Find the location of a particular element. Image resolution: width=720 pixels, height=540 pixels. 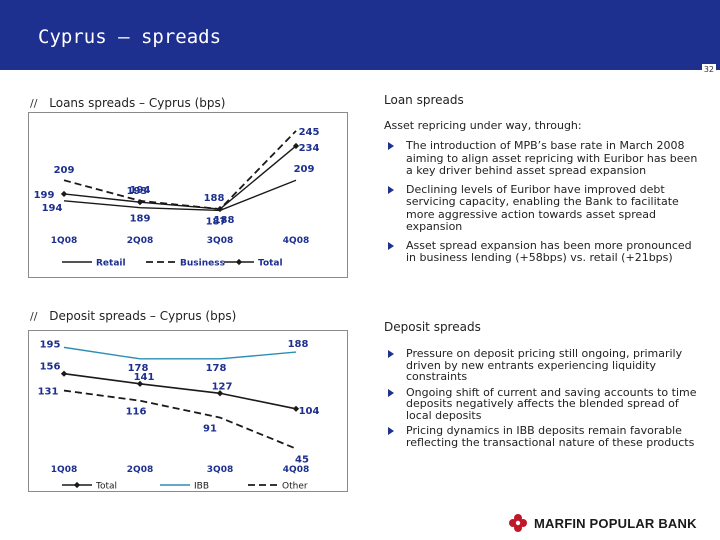

data-label-business: 194 is located at coordinates (140, 190).